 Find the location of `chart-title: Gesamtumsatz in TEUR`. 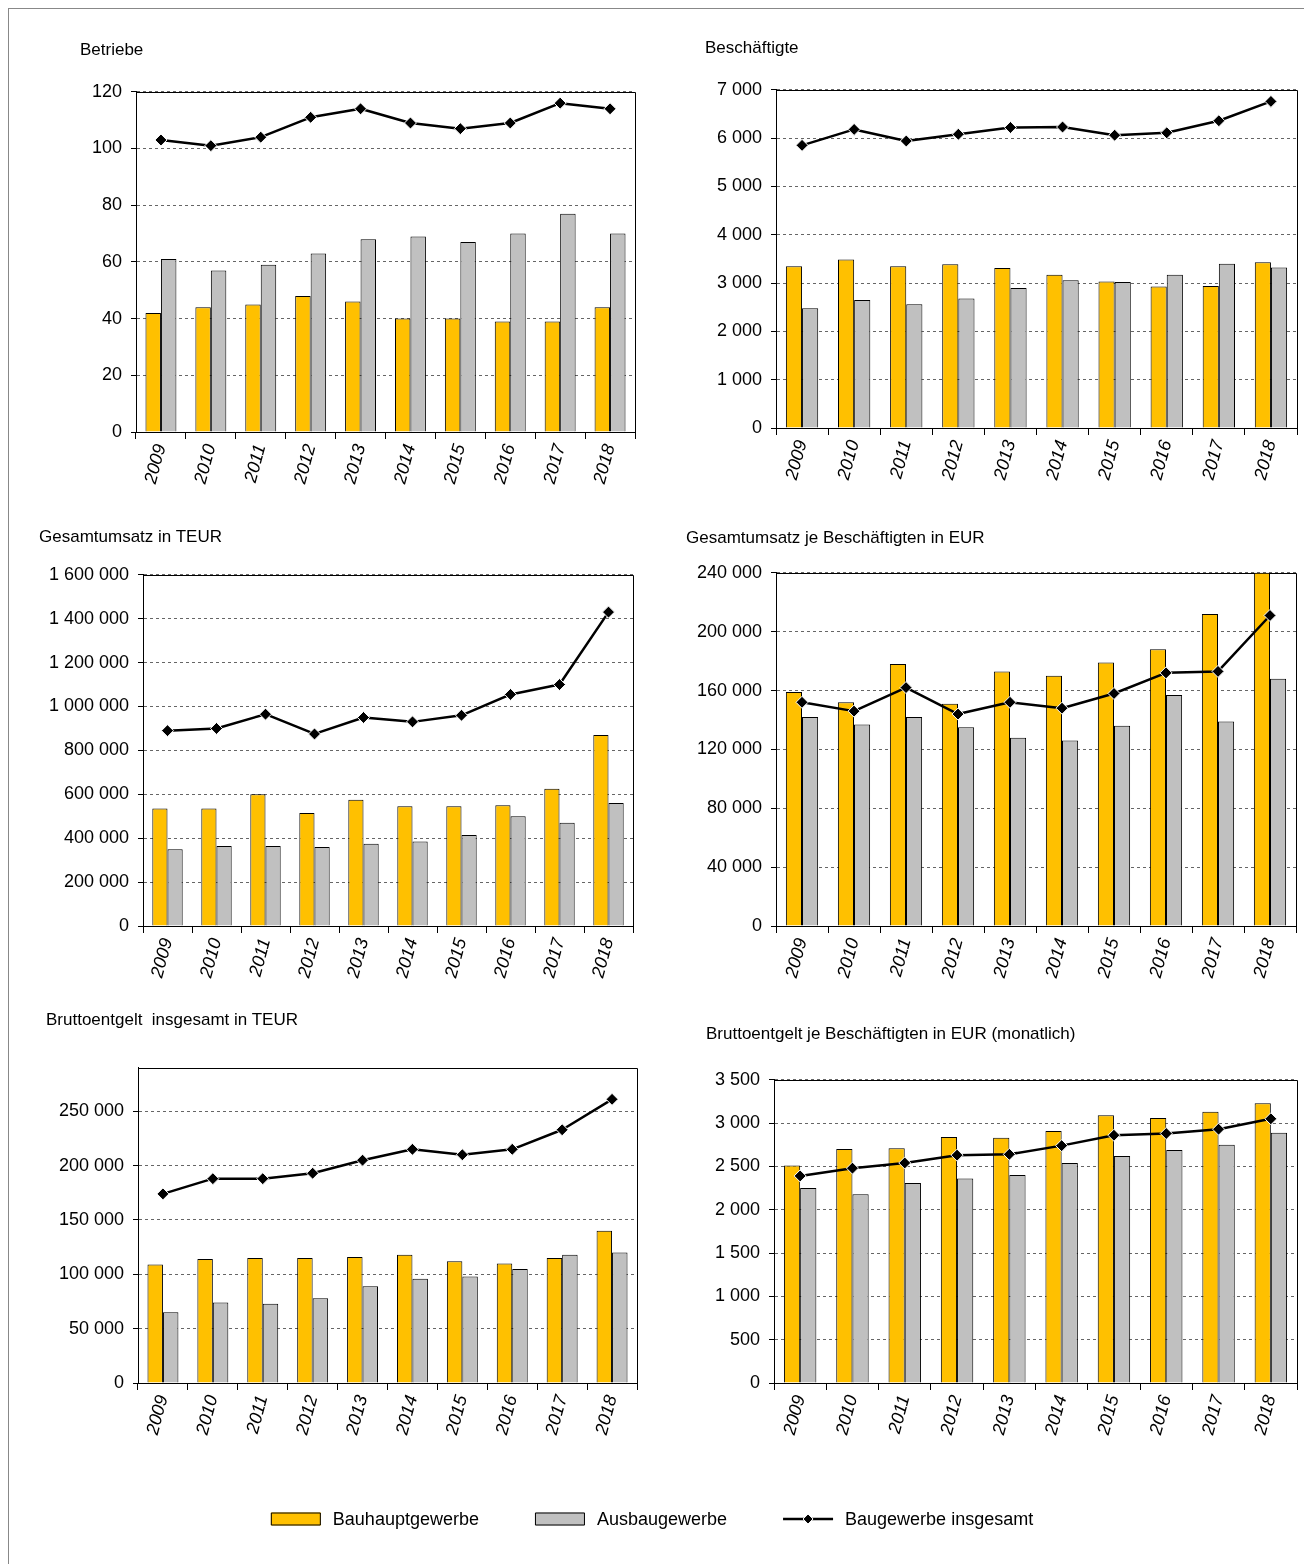

chart-title: Gesamtumsatz in TEUR is located at coordinates (130, 537).